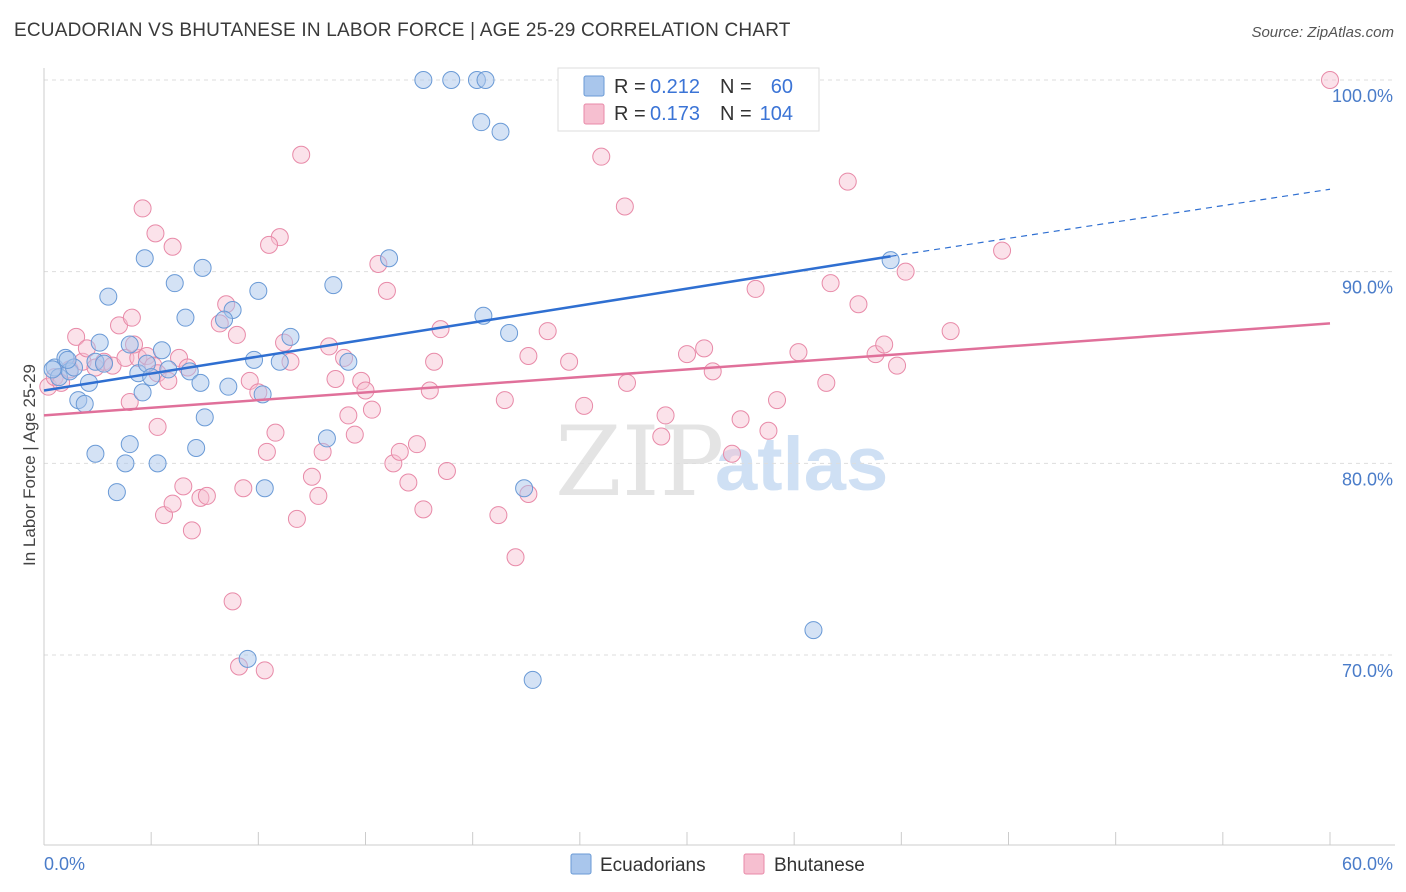 Image resolution: width=1406 pixels, height=892 pixels. What do you see at coordinates (1367, 864) in the screenshot?
I see `x-tick-label-max: 60.0%` at bounding box center [1367, 864].